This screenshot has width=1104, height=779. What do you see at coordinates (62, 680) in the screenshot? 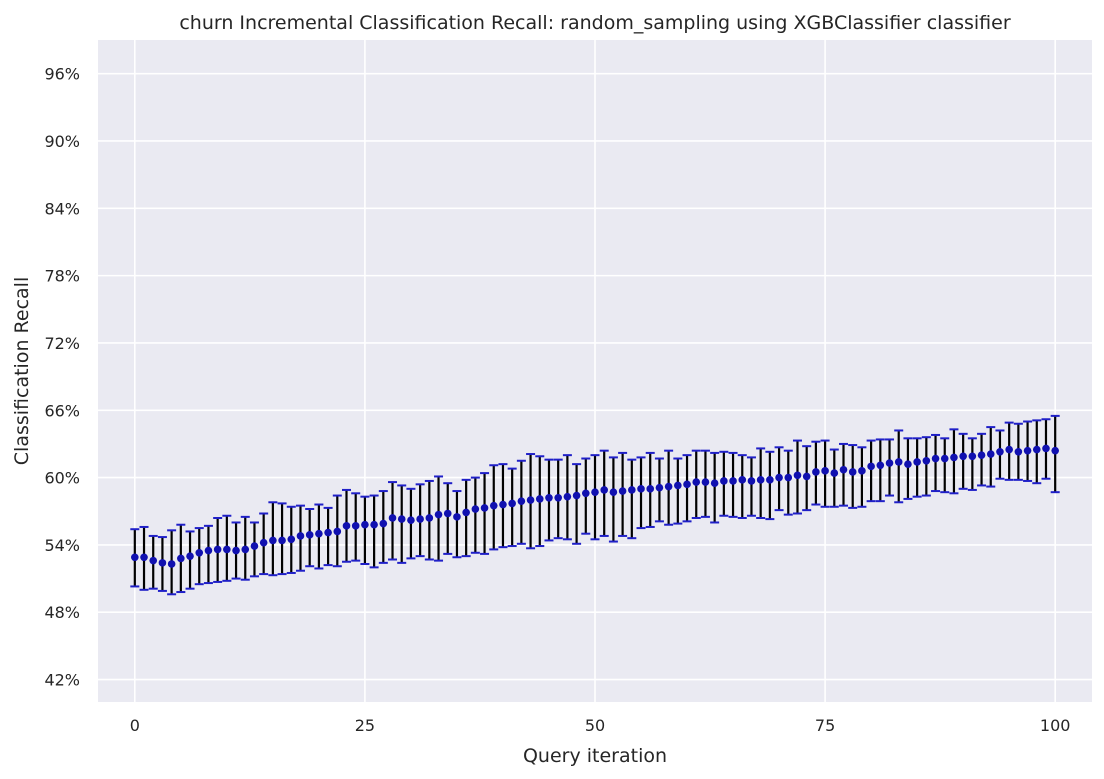
I see `y-tick-label: 42%` at bounding box center [62, 680].